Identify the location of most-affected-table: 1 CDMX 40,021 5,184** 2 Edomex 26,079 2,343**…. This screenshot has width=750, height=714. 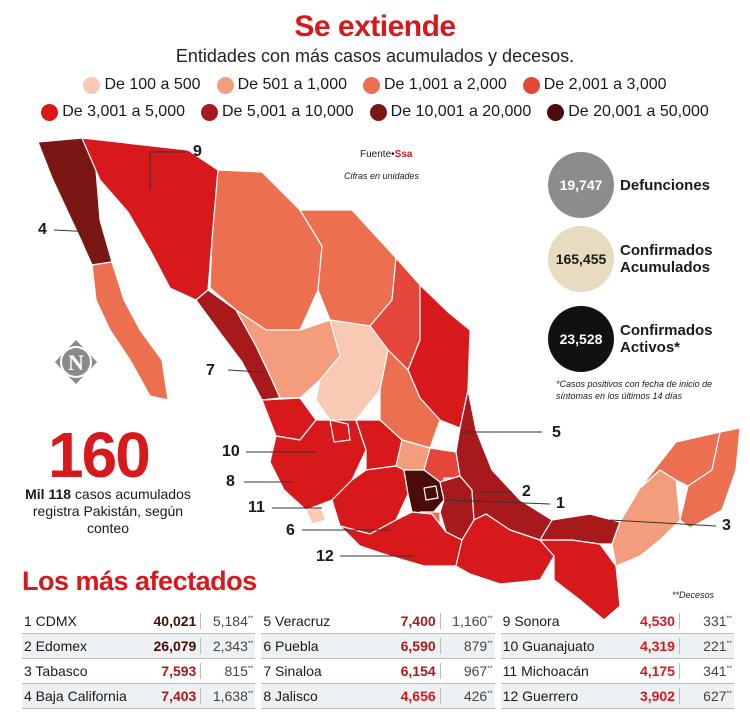
(378, 659).